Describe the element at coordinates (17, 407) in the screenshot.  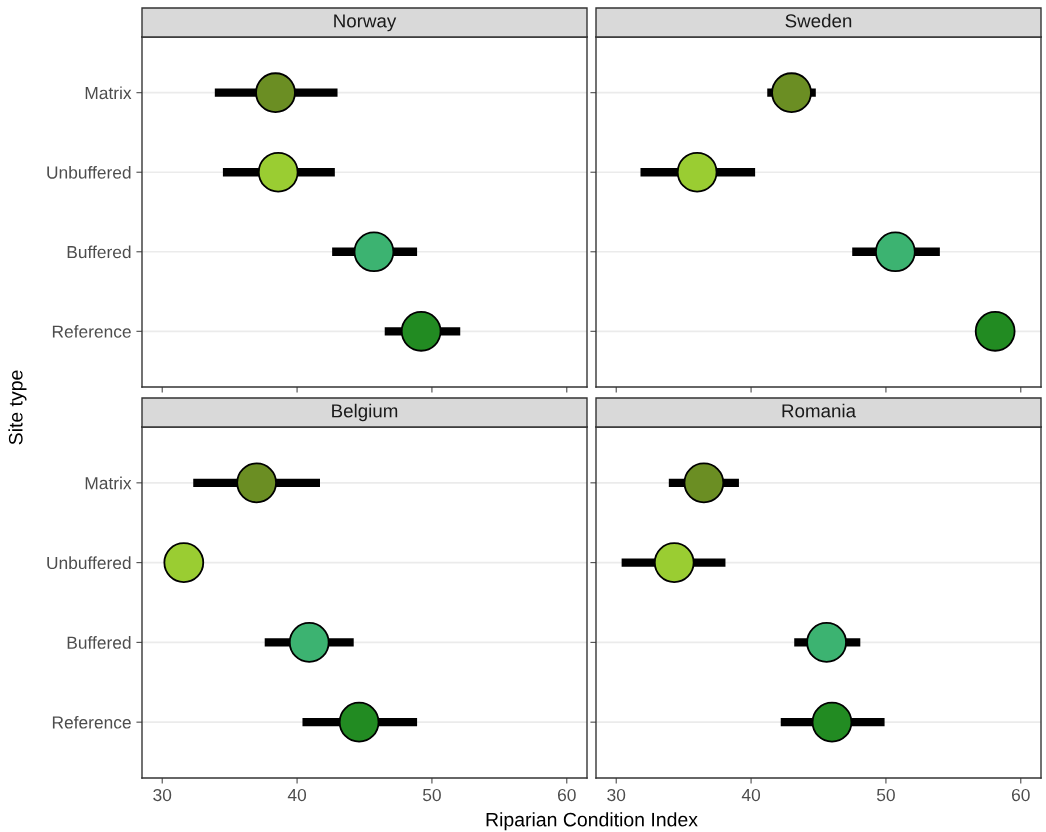
I see `y-axis-title: Site type` at that location.